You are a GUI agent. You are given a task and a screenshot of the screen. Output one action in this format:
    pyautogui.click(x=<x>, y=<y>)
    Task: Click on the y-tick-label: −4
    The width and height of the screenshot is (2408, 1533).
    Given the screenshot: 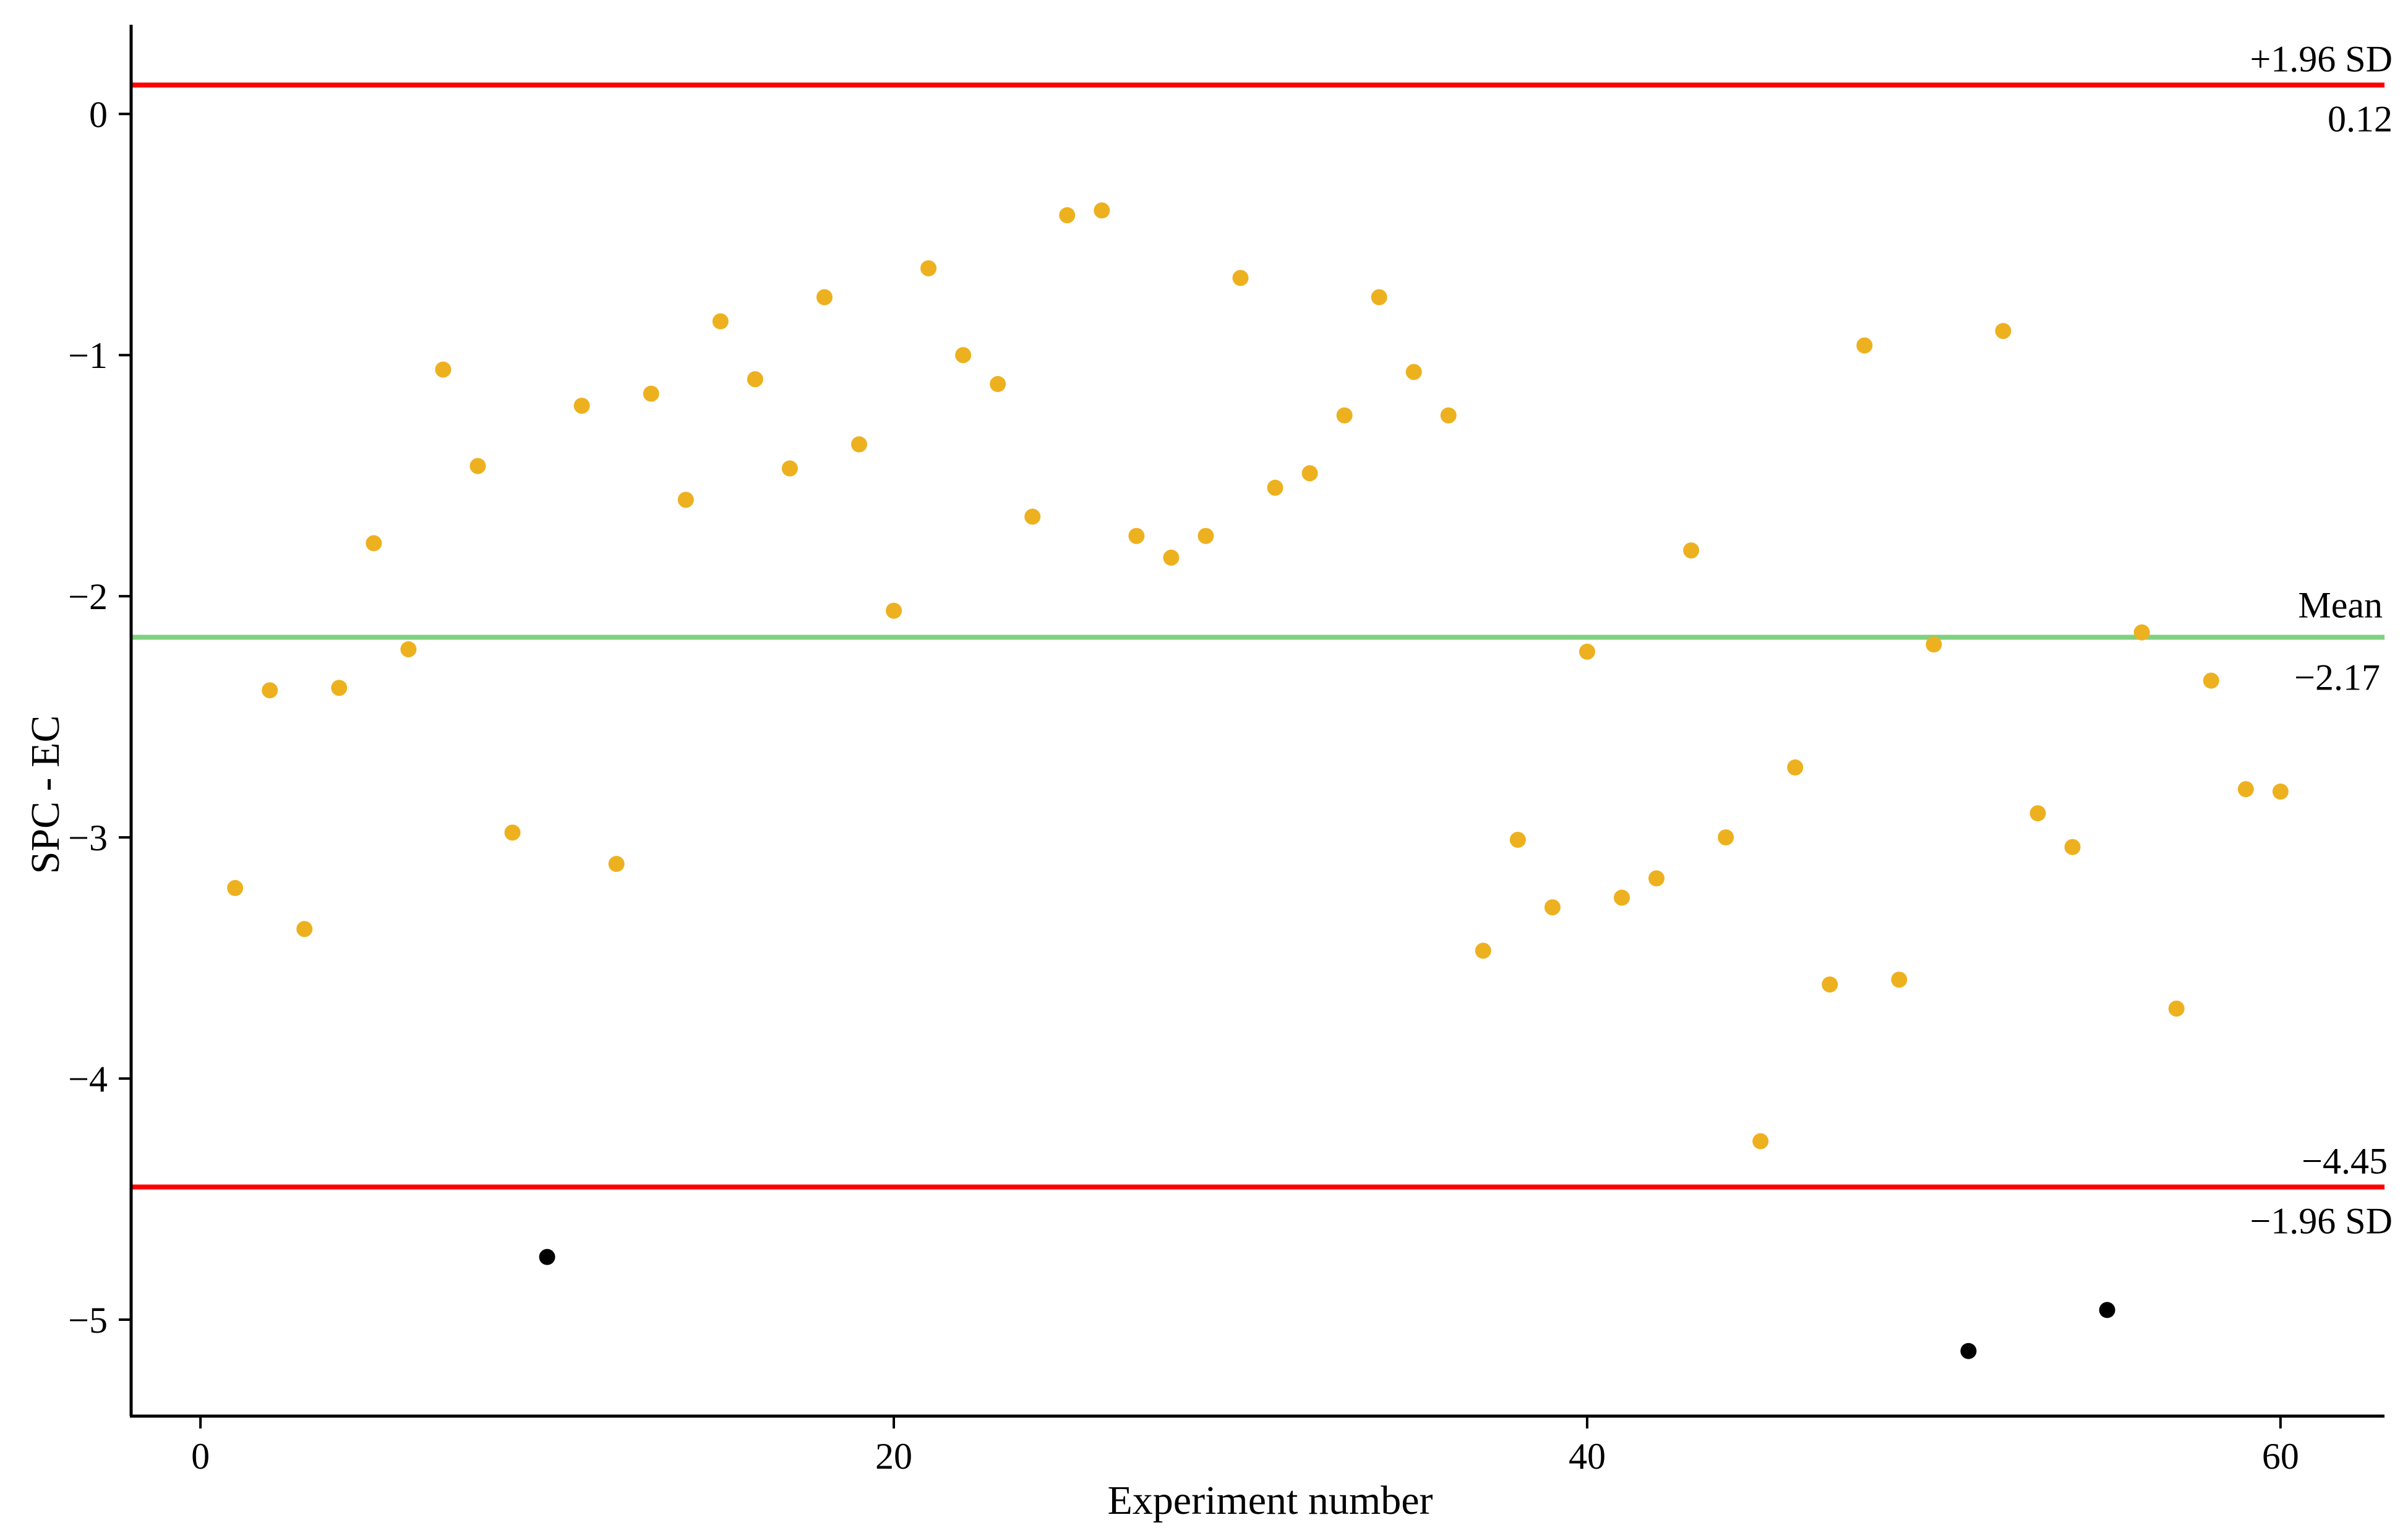 What is the action you would take?
    pyautogui.click(x=88, y=1079)
    